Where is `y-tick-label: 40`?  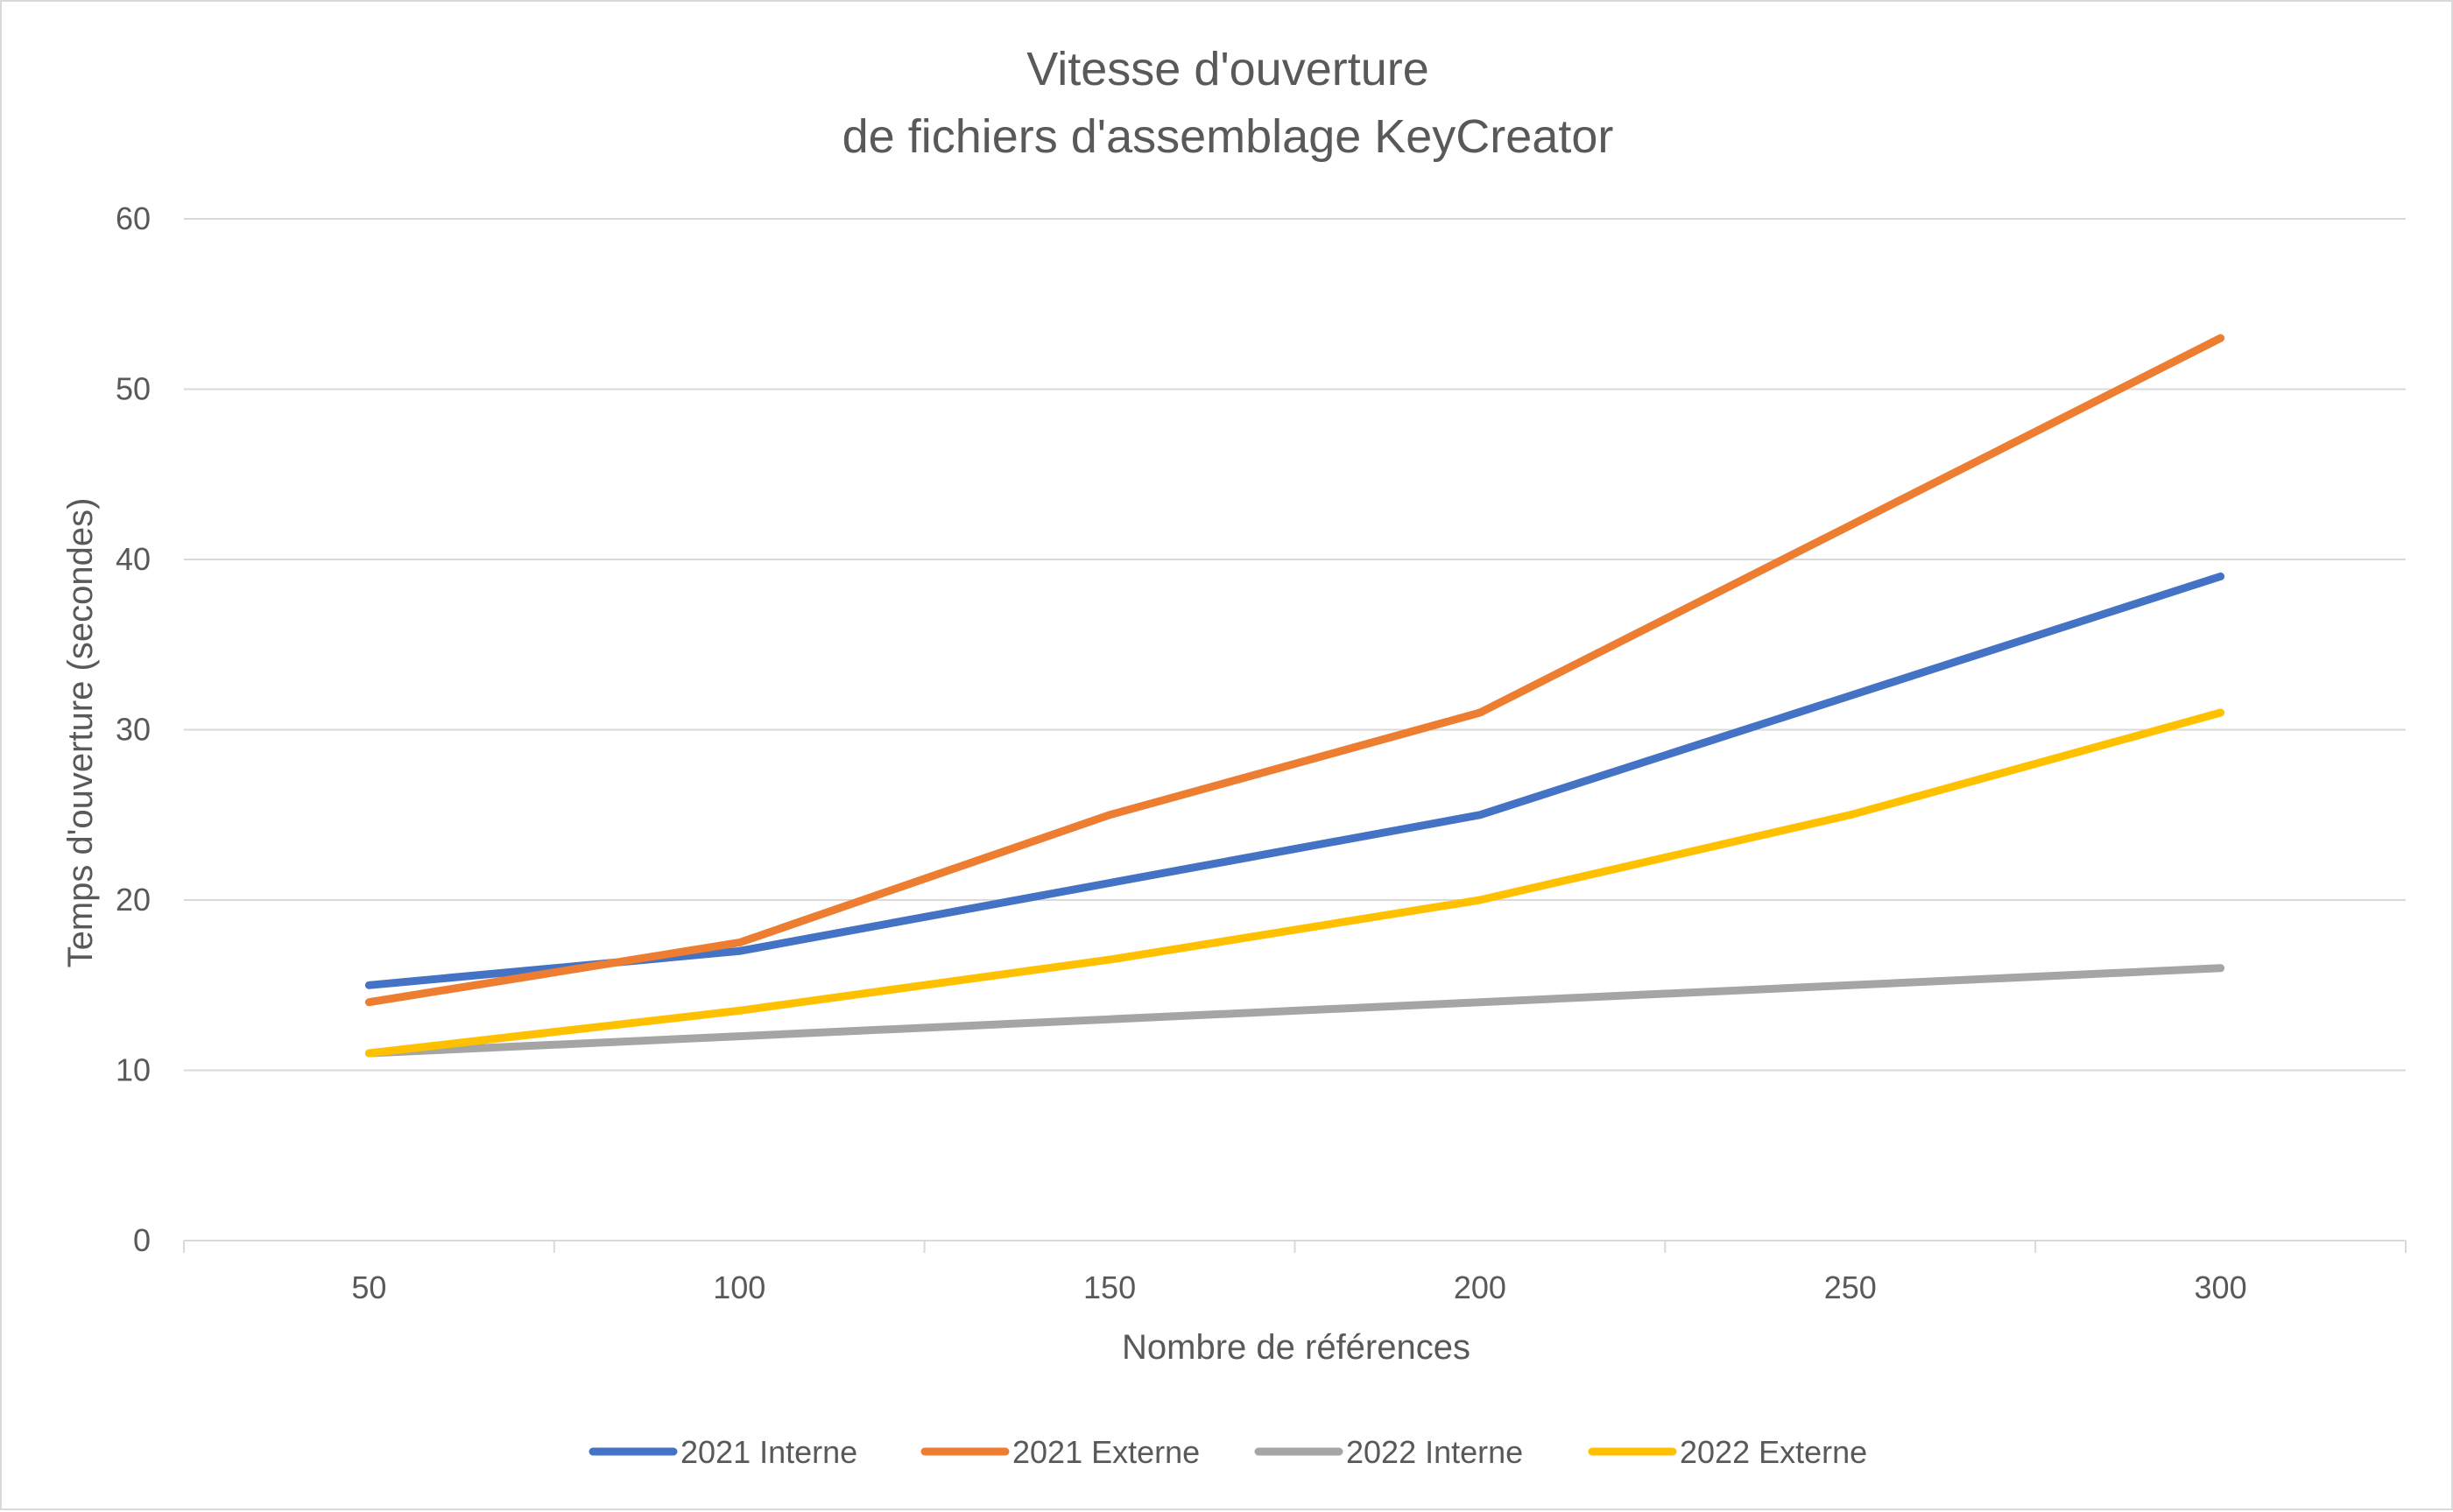
y-tick-label: 40 is located at coordinates (133, 559).